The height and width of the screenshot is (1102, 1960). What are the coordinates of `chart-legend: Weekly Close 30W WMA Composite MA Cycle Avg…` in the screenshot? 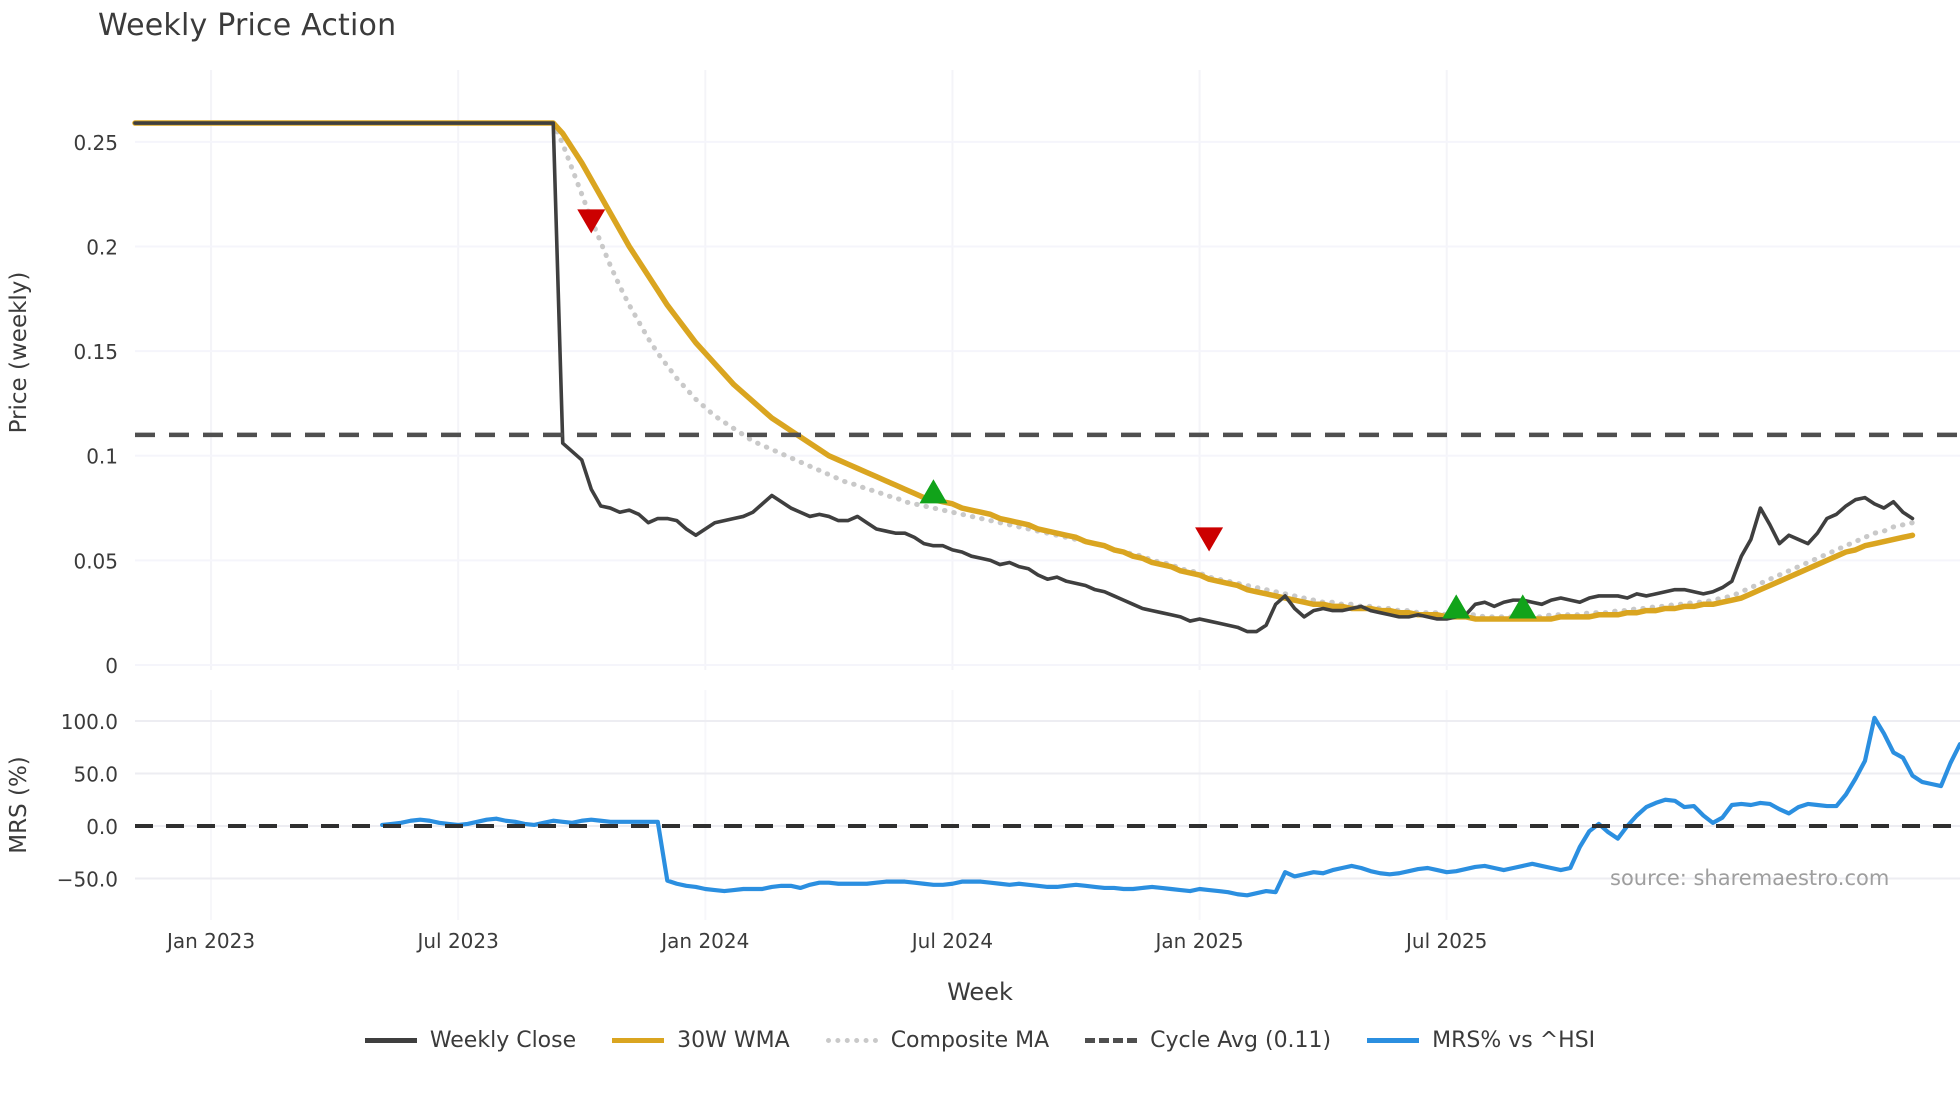 It's located at (980, 1040).